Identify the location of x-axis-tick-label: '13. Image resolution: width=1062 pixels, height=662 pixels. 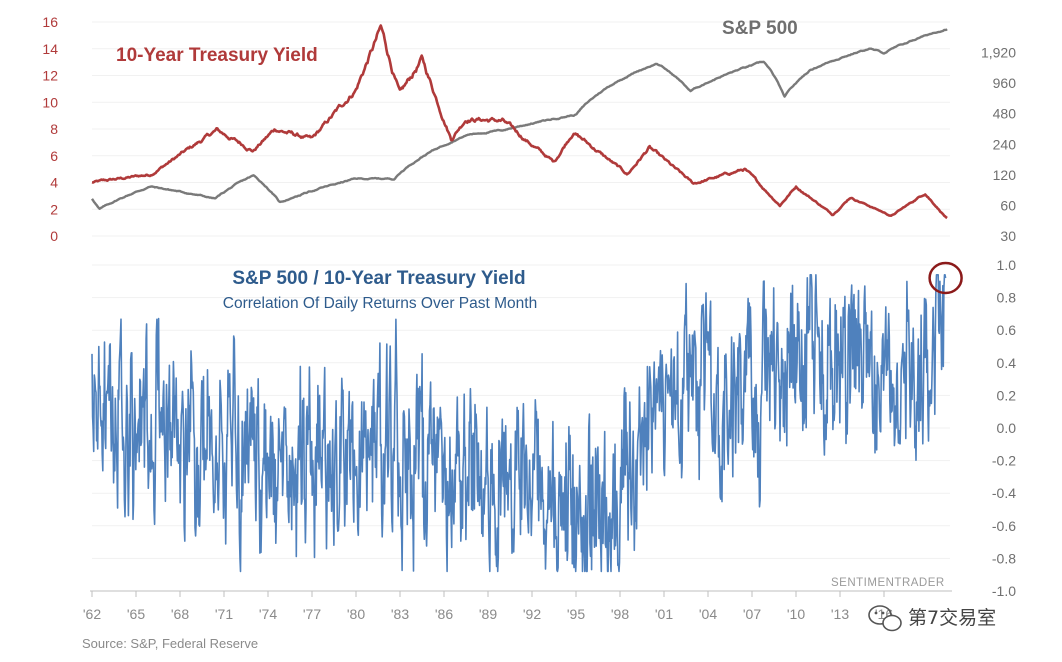
(840, 614).